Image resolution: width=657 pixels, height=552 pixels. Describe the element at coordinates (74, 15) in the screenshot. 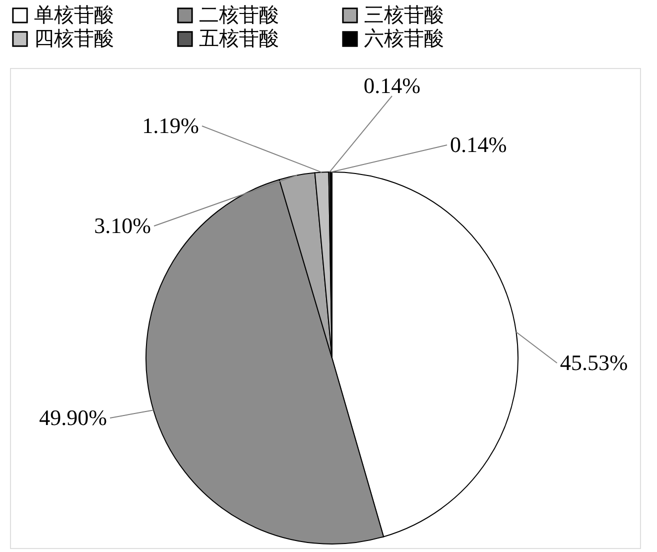

I see `legend-label: 单核苷酸` at that location.